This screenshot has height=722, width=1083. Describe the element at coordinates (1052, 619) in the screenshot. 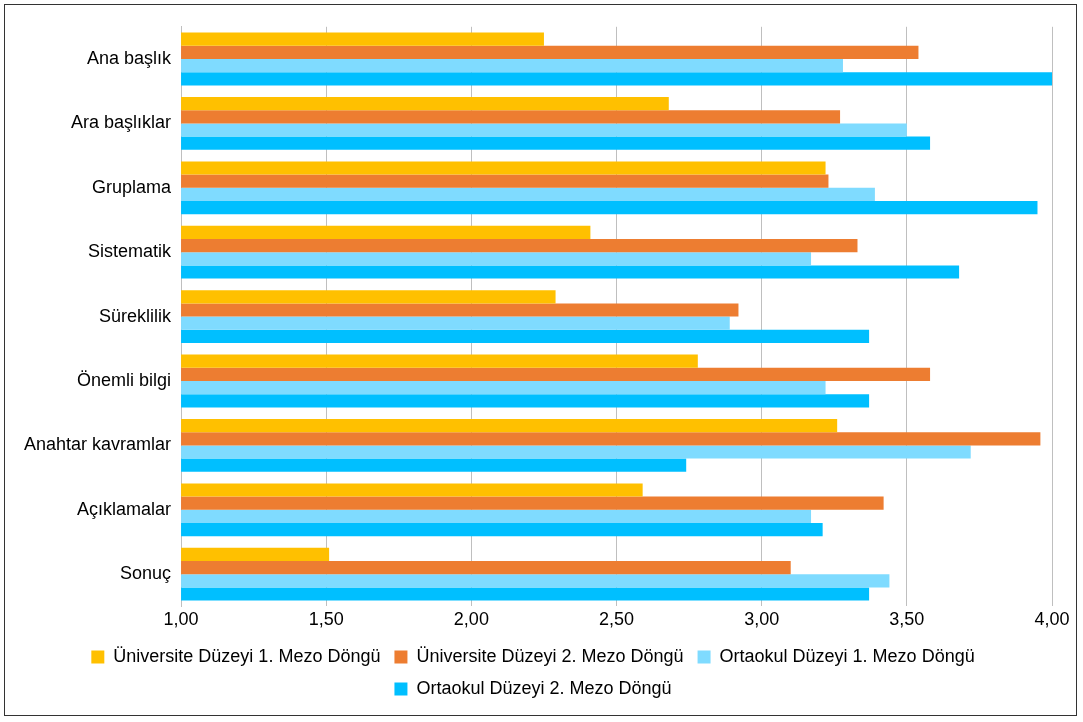

I see `x-tick-label: 4,00` at that location.